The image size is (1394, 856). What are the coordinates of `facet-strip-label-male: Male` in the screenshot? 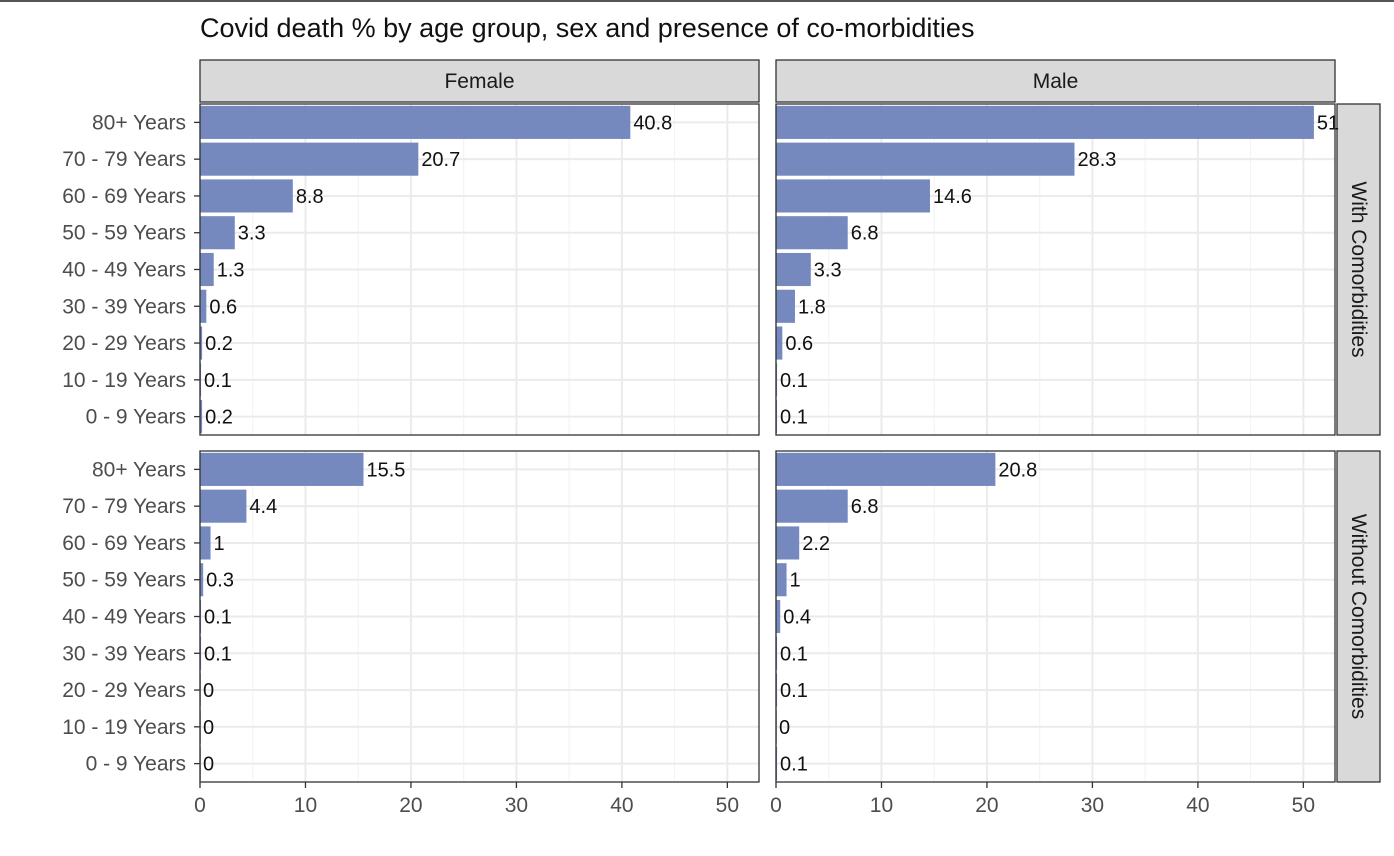 It's located at (1056, 81).